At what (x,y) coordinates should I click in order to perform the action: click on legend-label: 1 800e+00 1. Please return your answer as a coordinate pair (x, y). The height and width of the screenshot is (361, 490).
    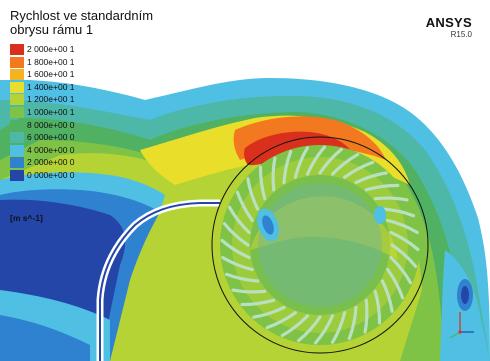
    Looking at the image, I should click on (51, 61).